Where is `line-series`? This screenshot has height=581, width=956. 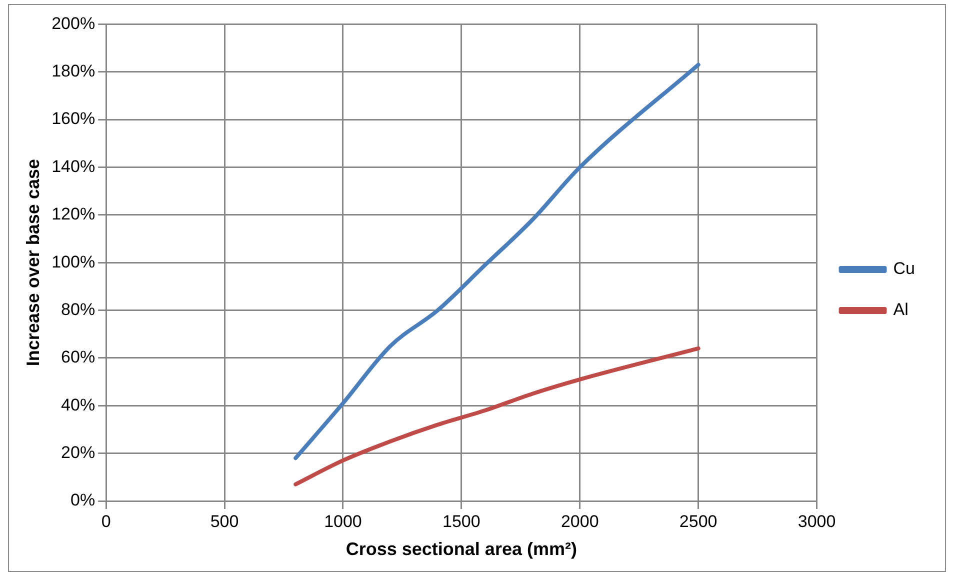 line-series is located at coordinates (497, 416).